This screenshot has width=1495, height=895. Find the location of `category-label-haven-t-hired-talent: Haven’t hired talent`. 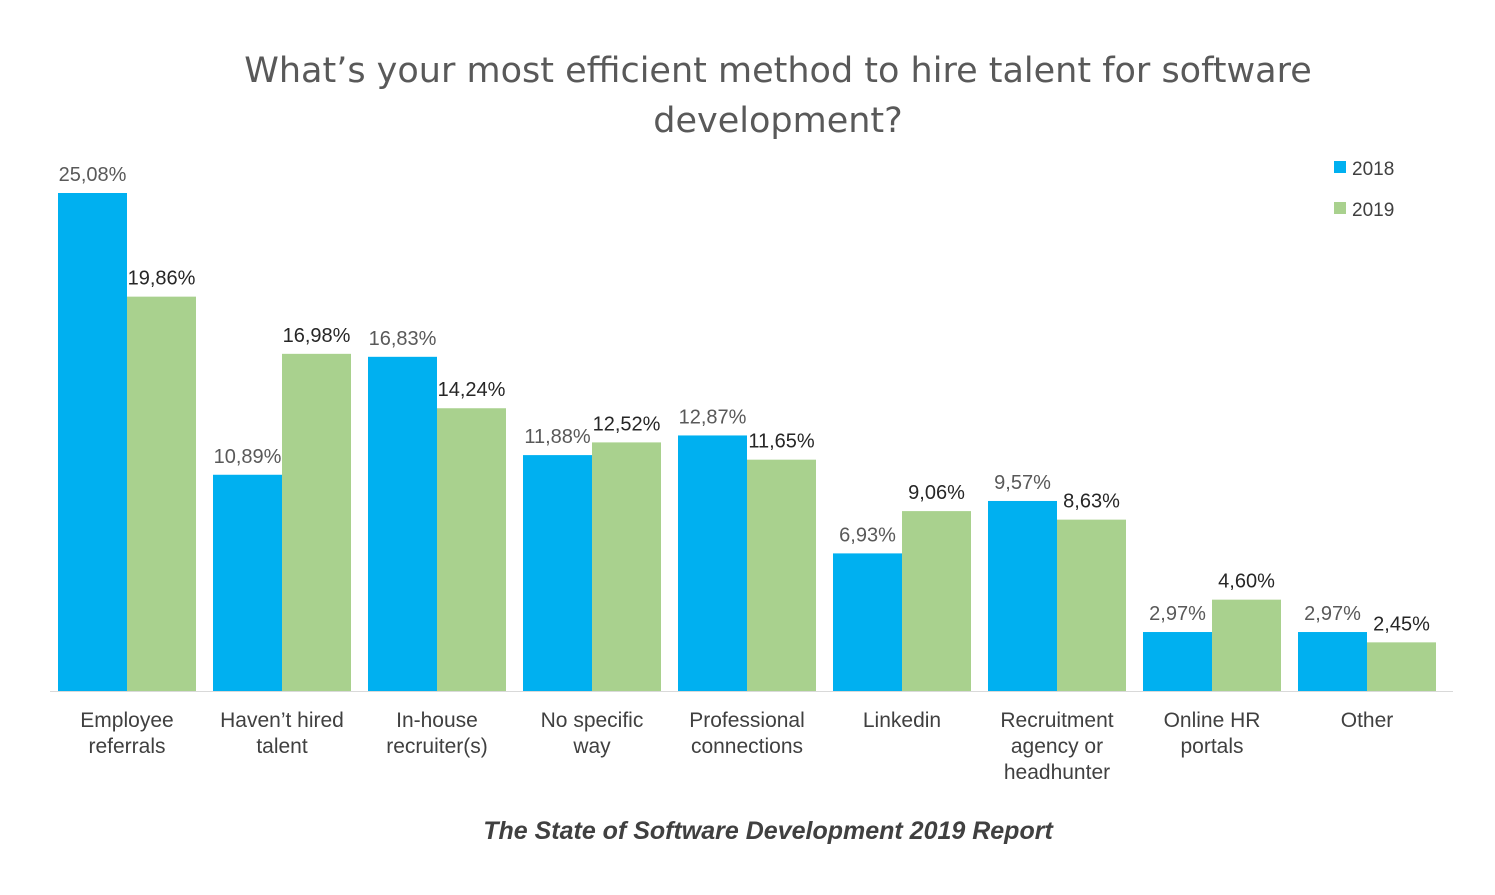

category-label-haven-t-hired-talent: Haven’t hired talent is located at coordinates (282, 733).